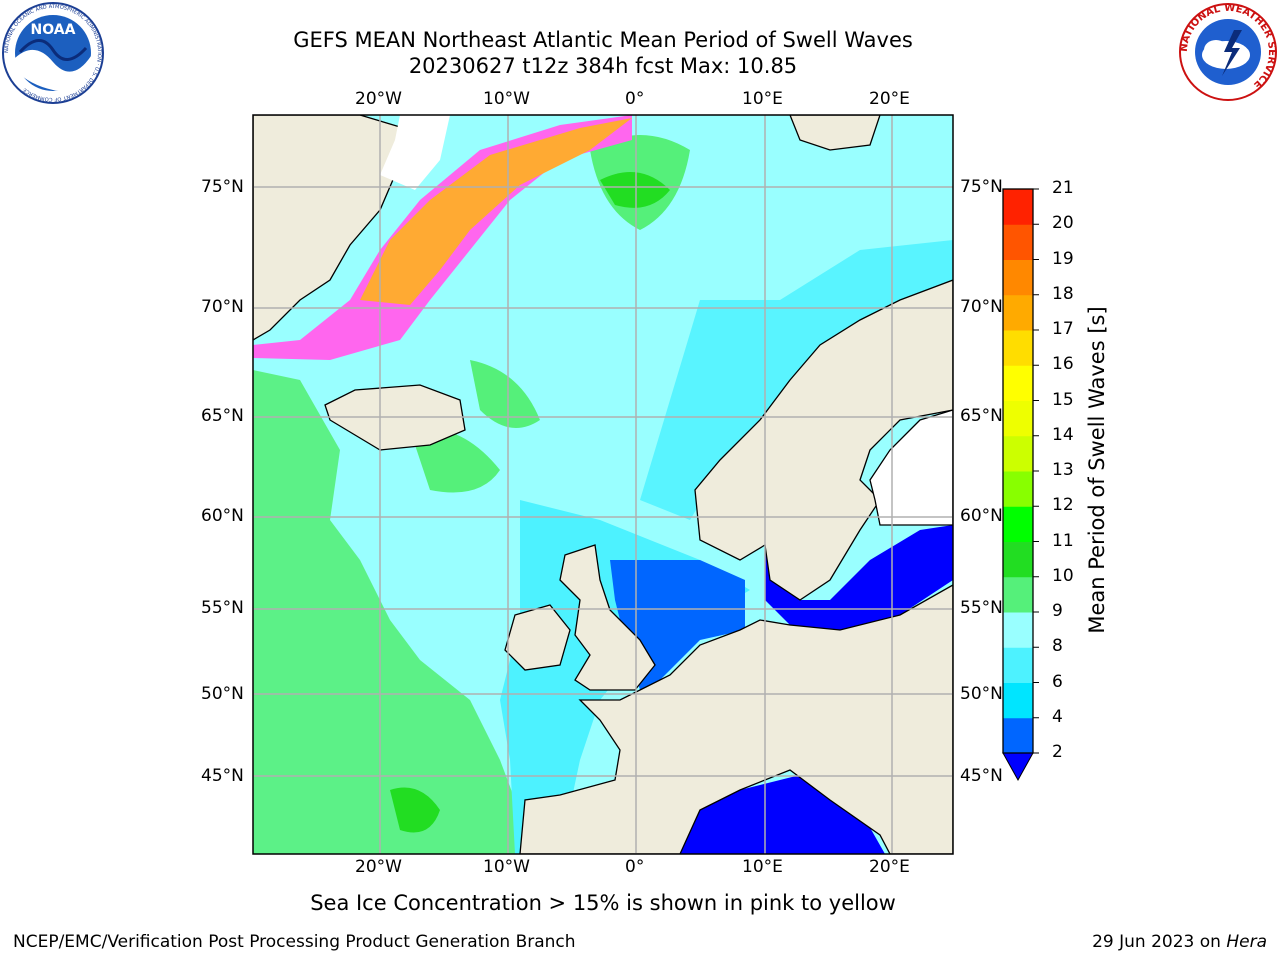 The width and height of the screenshot is (1280, 960). What do you see at coordinates (981, 416) in the screenshot?
I see `lat-label-right: 65°N` at bounding box center [981, 416].